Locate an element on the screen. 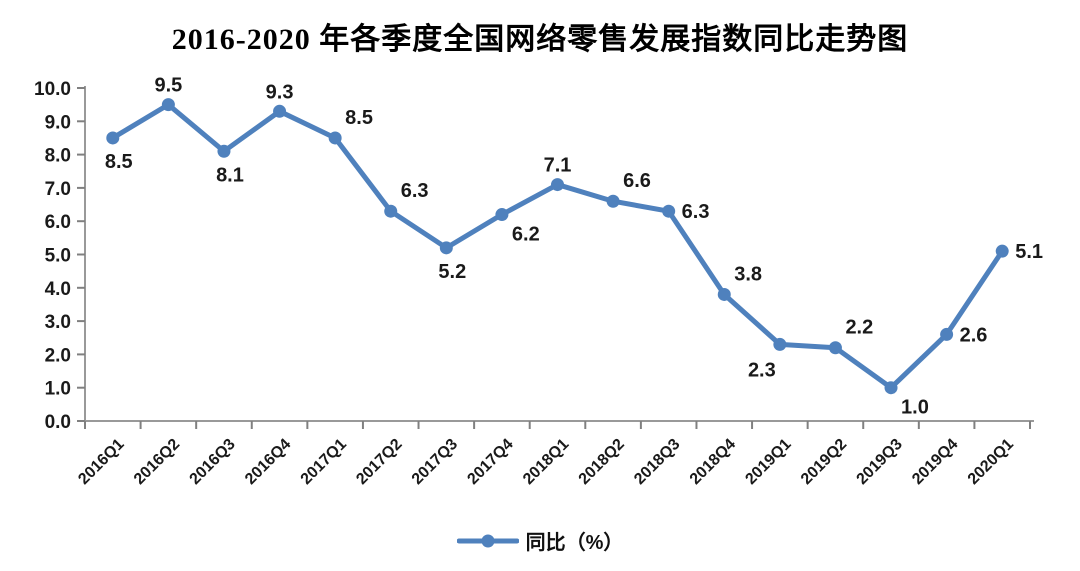 This screenshot has width=1080, height=571. data-label-2016Q2: 9.5 is located at coordinates (168, 86).